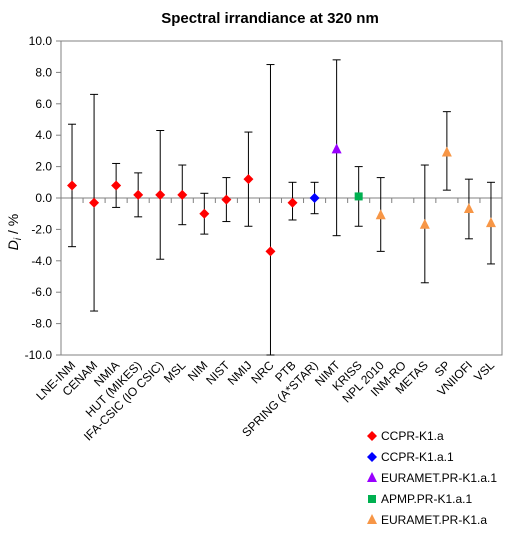 This screenshot has width=522, height=546. Describe the element at coordinates (484, 371) in the screenshot. I see `x-category-label: VSL` at that location.